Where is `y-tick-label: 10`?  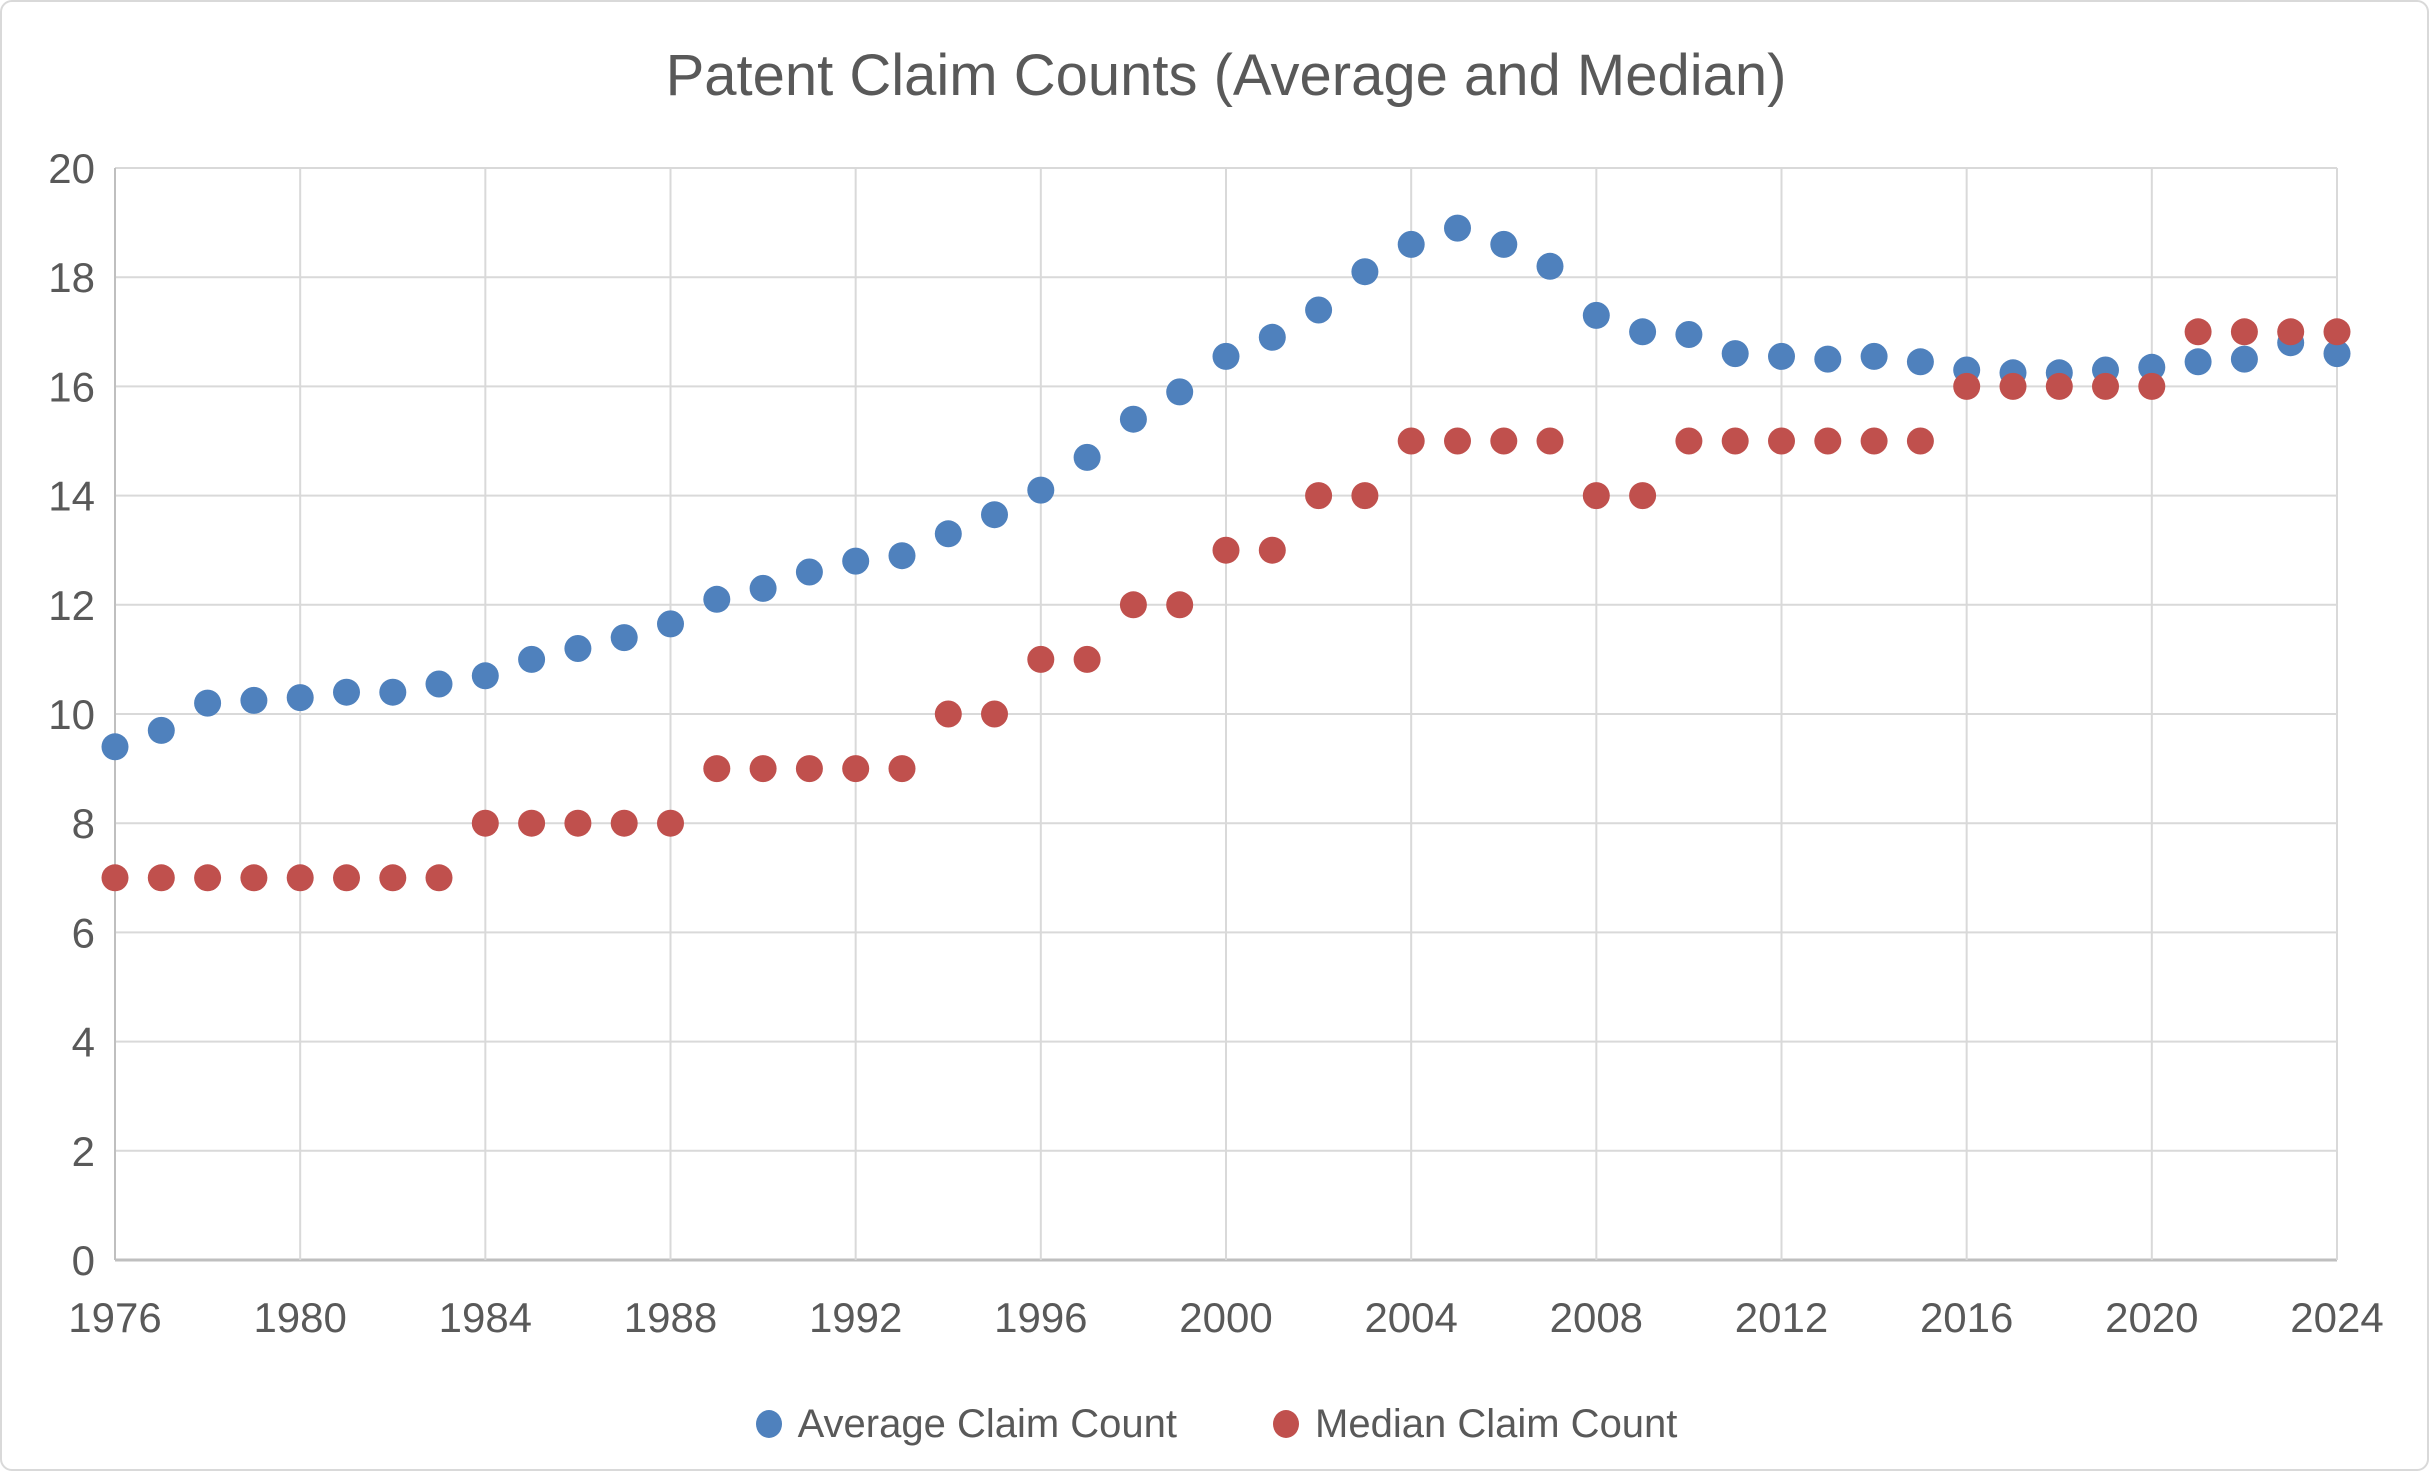
y-tick-label: 10 is located at coordinates (71, 714).